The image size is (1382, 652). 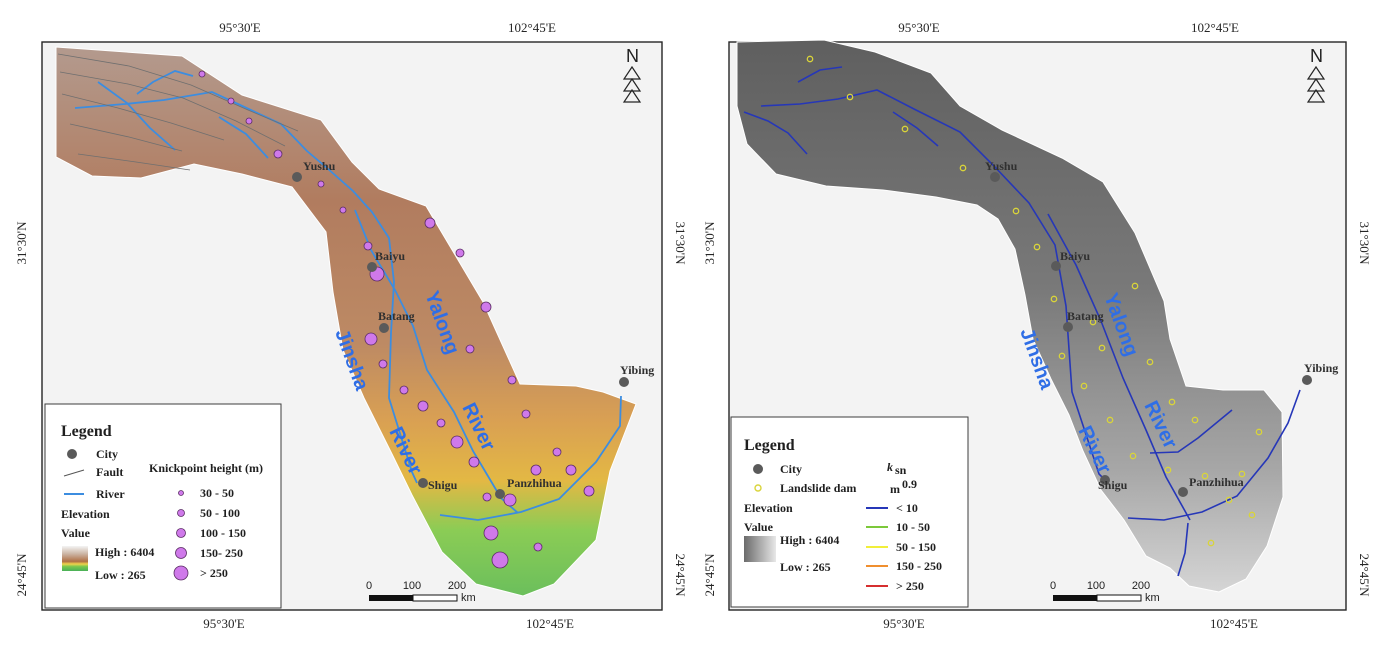 What do you see at coordinates (818, 488) in the screenshot?
I see `svg-text: Landslide dam` at bounding box center [818, 488].